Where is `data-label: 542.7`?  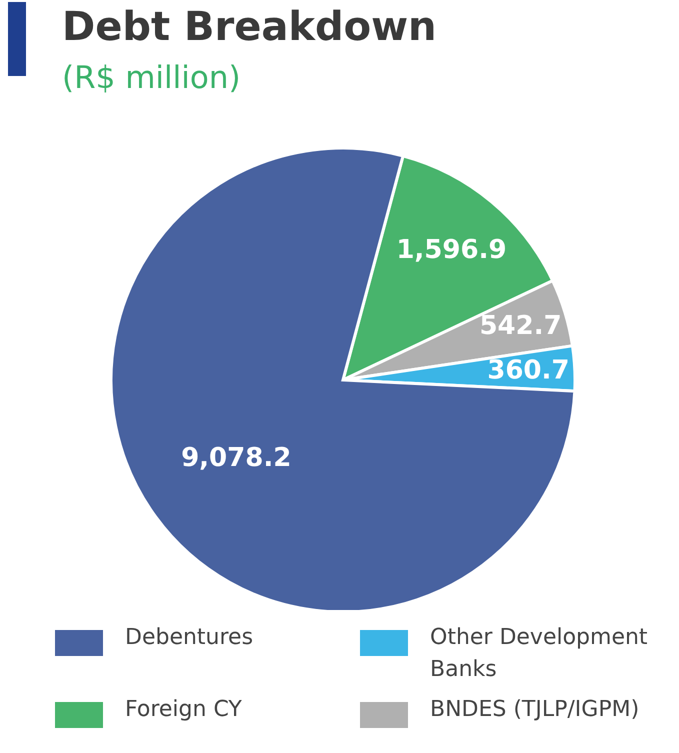
data-label: 542.7 is located at coordinates (520, 326).